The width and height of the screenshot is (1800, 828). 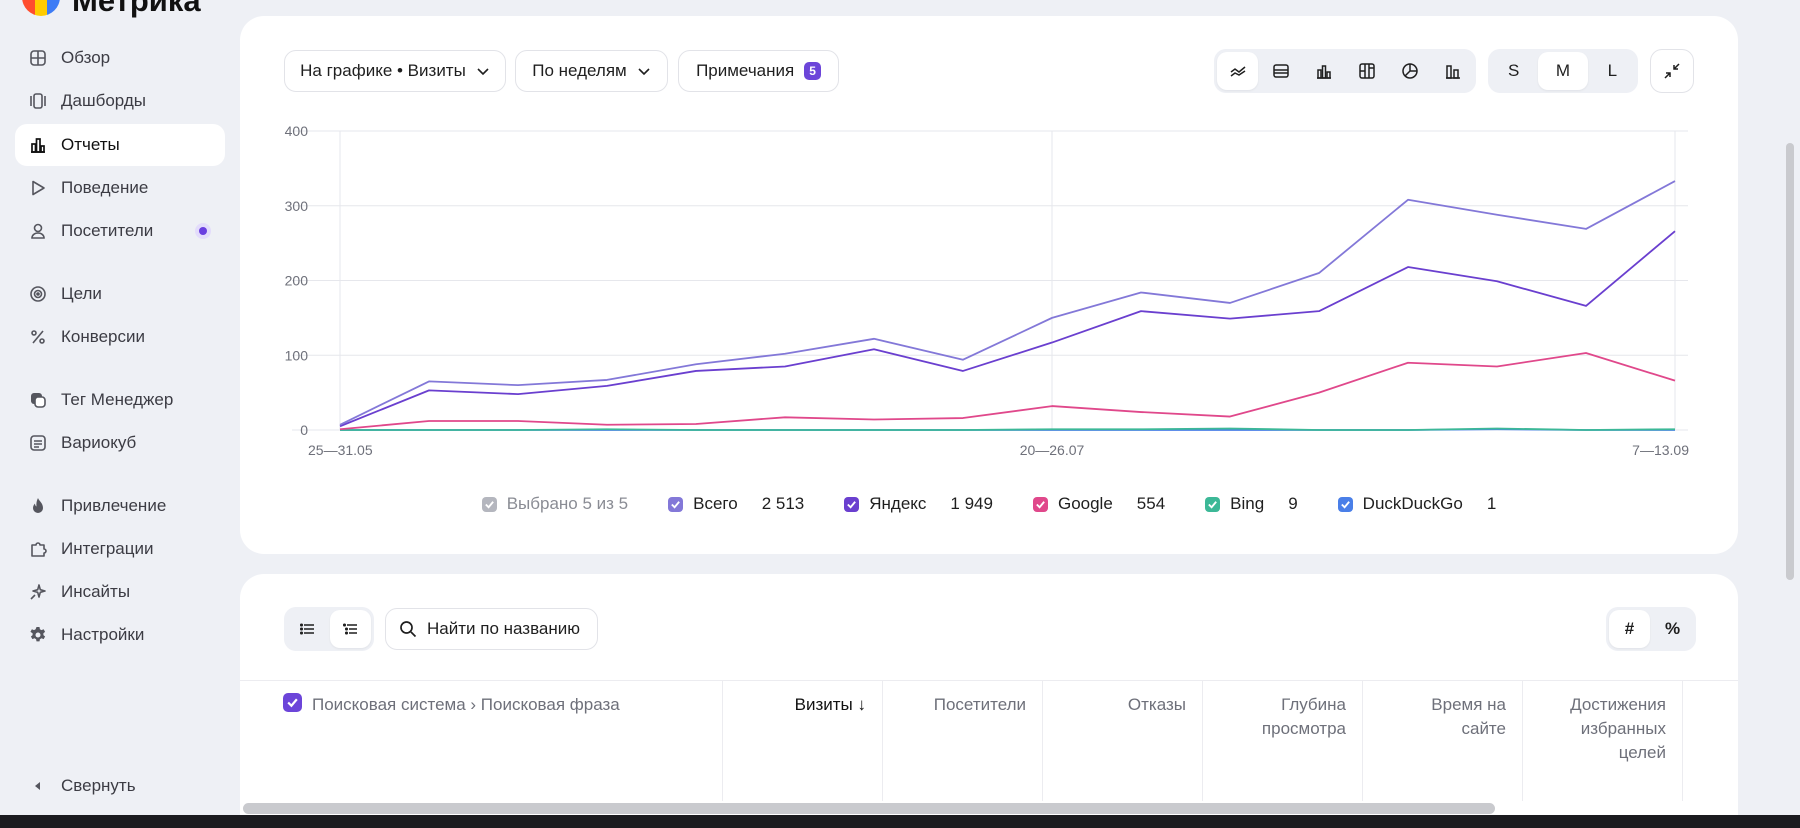 I want to click on sidebar-item-integrations: Интеграции, so click(x=120, y=549).